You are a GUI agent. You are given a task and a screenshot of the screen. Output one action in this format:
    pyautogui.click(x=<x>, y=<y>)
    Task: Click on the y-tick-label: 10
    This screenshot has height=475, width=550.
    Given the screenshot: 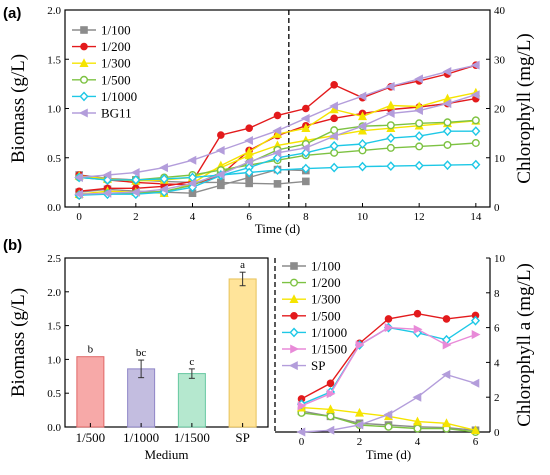 What is the action you would take?
    pyautogui.click(x=500, y=259)
    